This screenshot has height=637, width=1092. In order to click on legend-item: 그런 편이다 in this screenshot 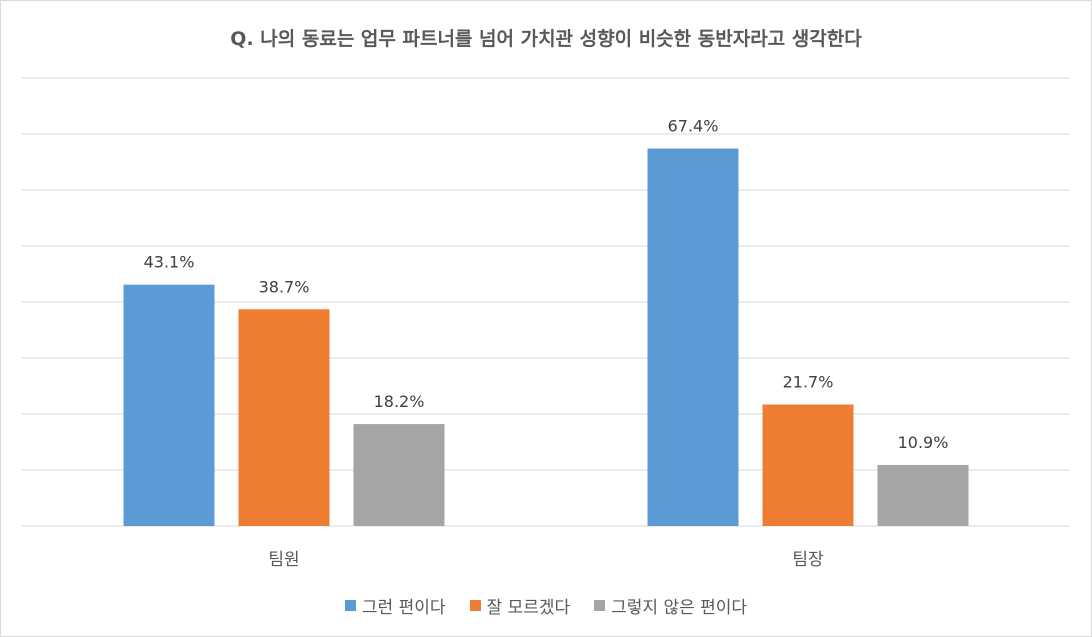, I will do `click(395, 605)`.